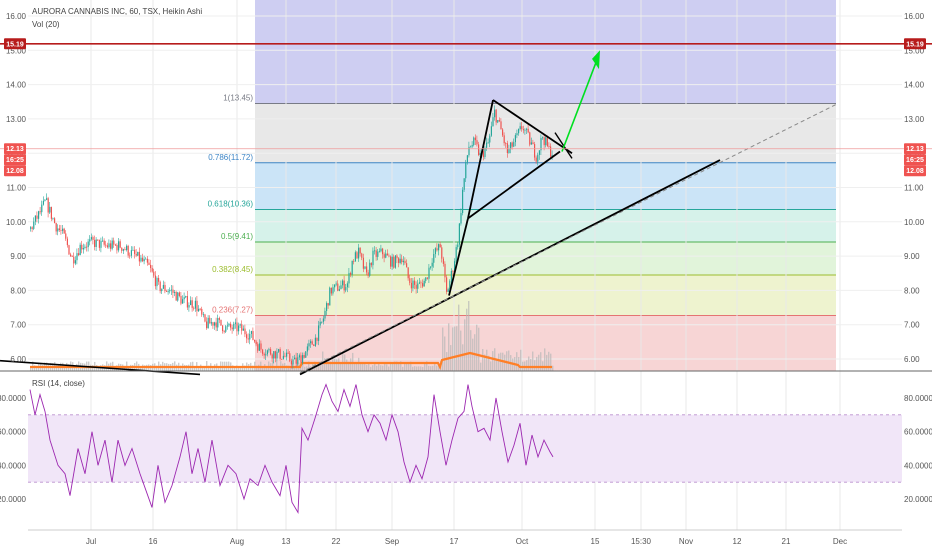  What do you see at coordinates (918, 499) in the screenshot?
I see `rsi-tick-right: 20.0000` at bounding box center [918, 499].